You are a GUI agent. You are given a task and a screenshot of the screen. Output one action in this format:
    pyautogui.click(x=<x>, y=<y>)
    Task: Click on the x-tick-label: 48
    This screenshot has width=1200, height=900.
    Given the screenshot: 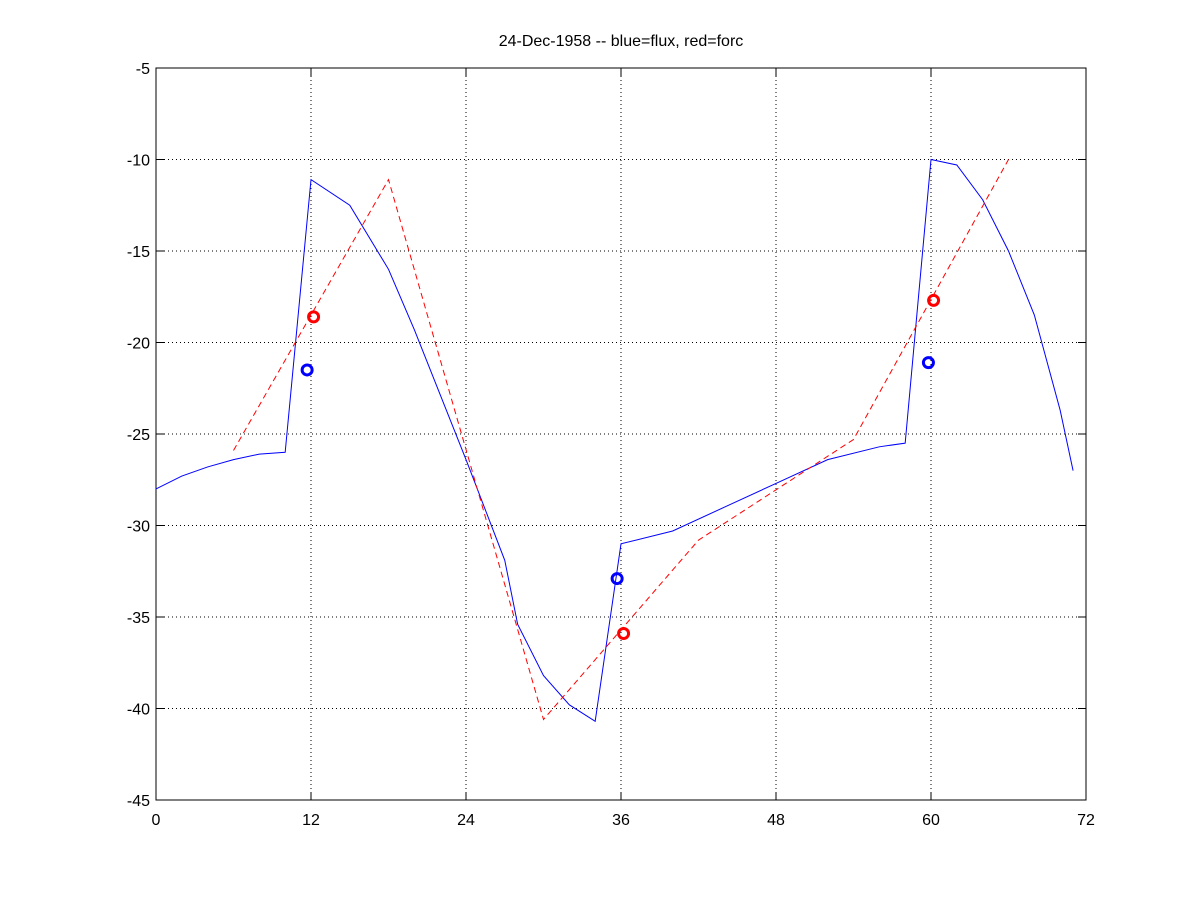 What is the action you would take?
    pyautogui.click(x=776, y=820)
    